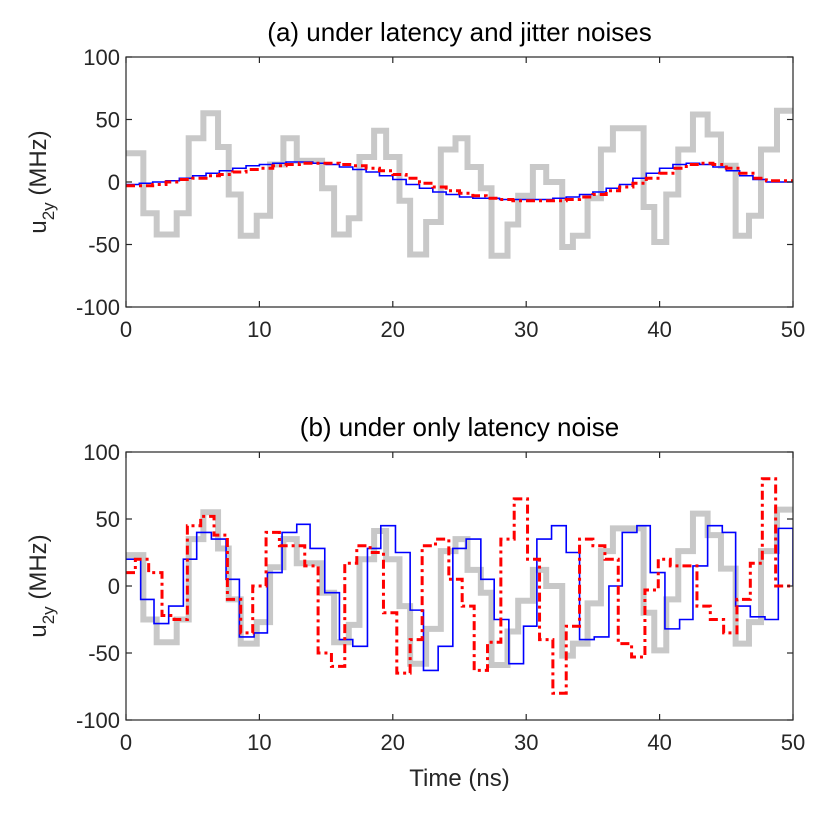  I want to click on x-axis-label: Time (ns), so click(459, 778).